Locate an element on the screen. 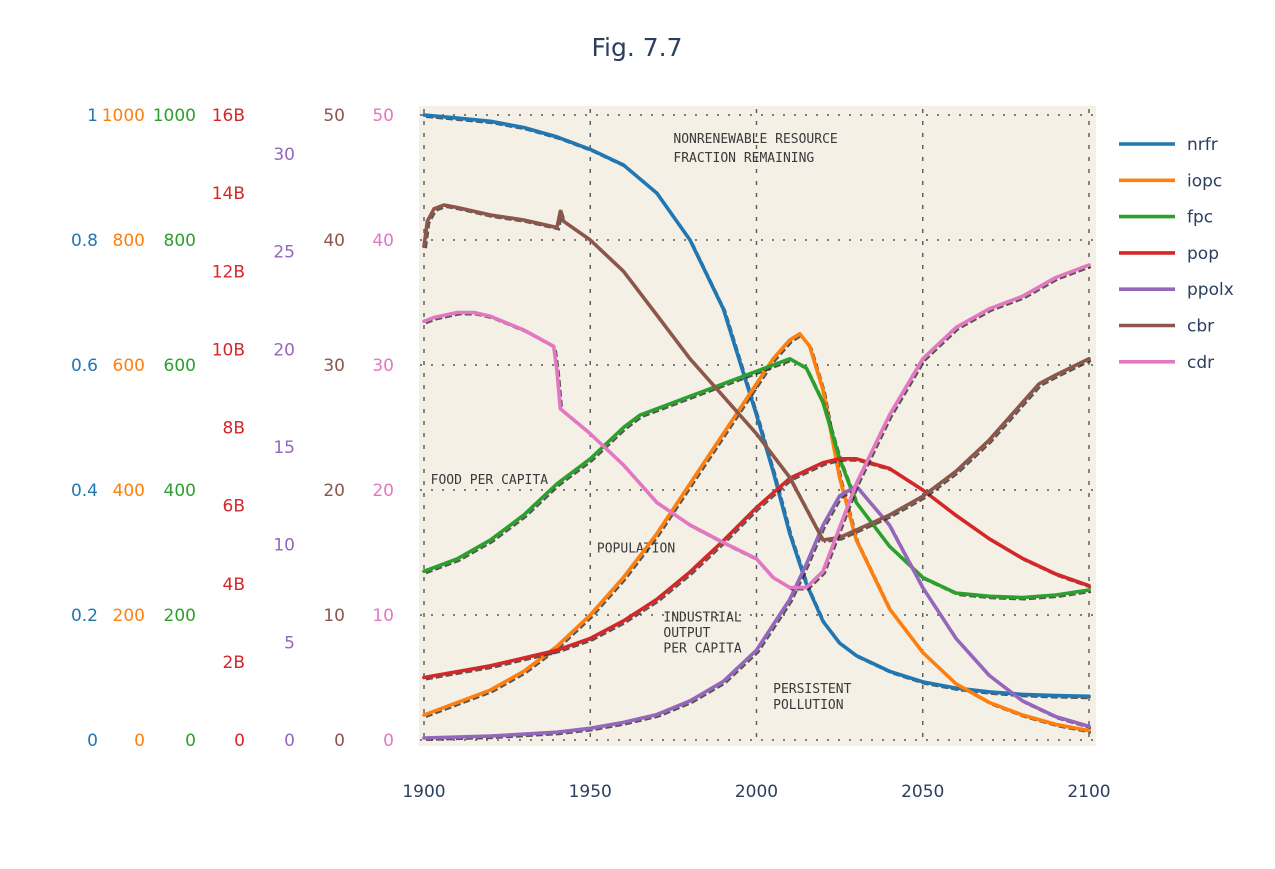  legend-item-iopc: iopc is located at coordinates (1170, 181).